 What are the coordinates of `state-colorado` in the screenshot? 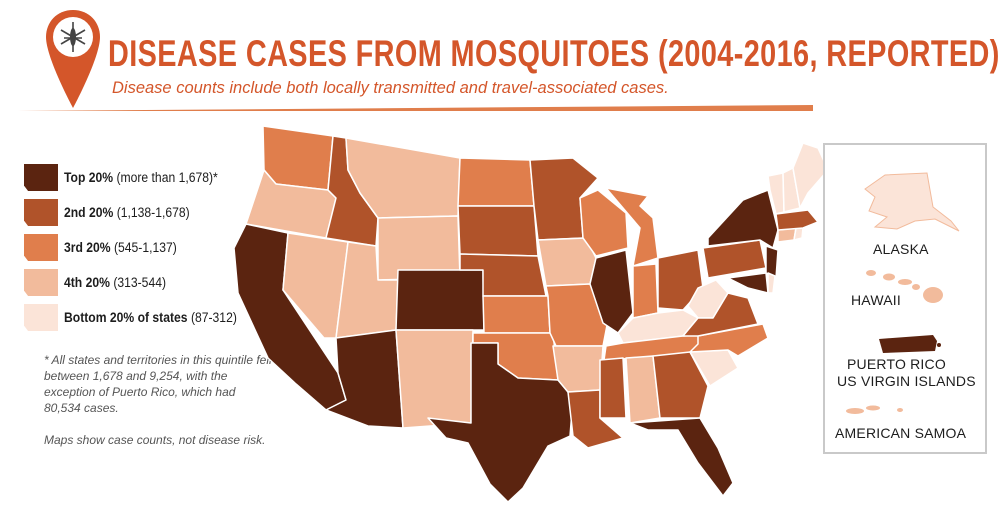 It's located at (440, 300).